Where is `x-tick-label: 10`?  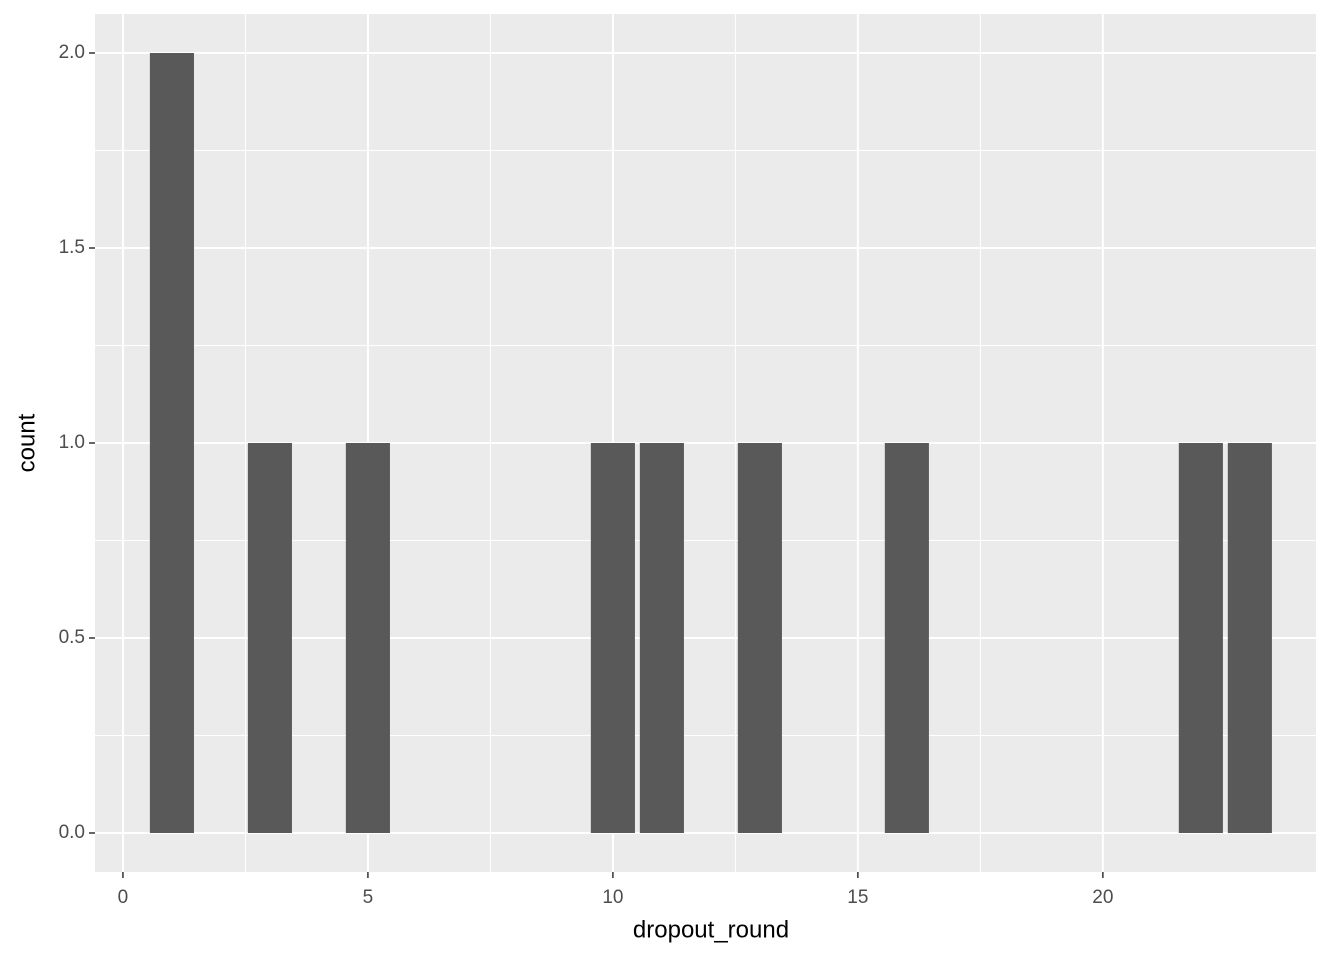 x-tick-label: 10 is located at coordinates (612, 897).